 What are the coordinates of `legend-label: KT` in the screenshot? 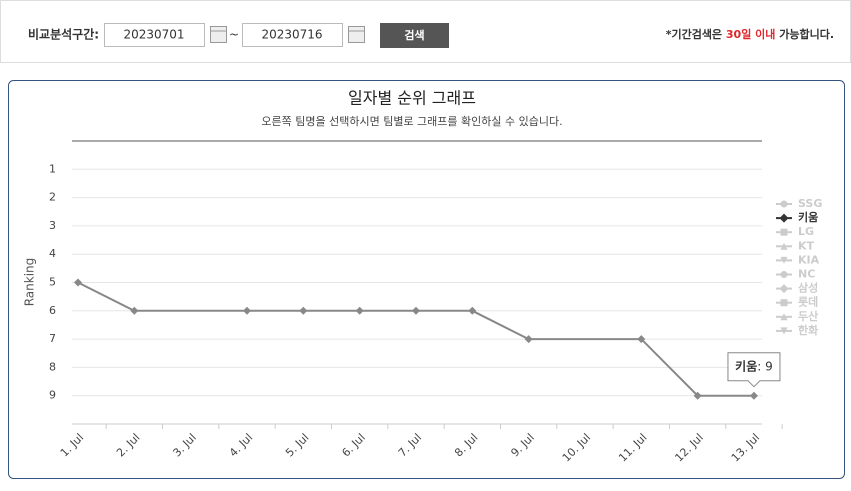 It's located at (806, 245).